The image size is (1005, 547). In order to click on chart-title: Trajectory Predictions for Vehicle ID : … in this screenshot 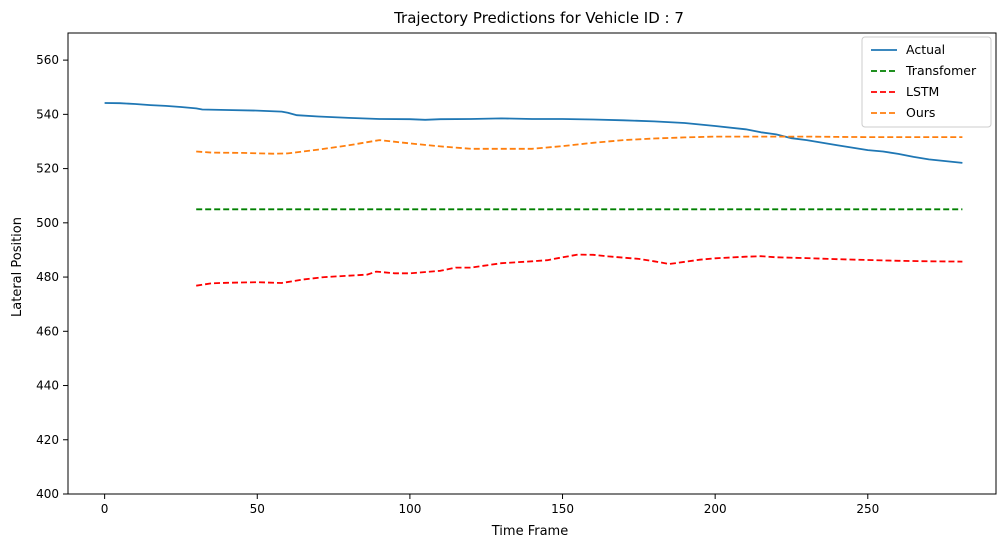, I will do `click(538, 18)`.